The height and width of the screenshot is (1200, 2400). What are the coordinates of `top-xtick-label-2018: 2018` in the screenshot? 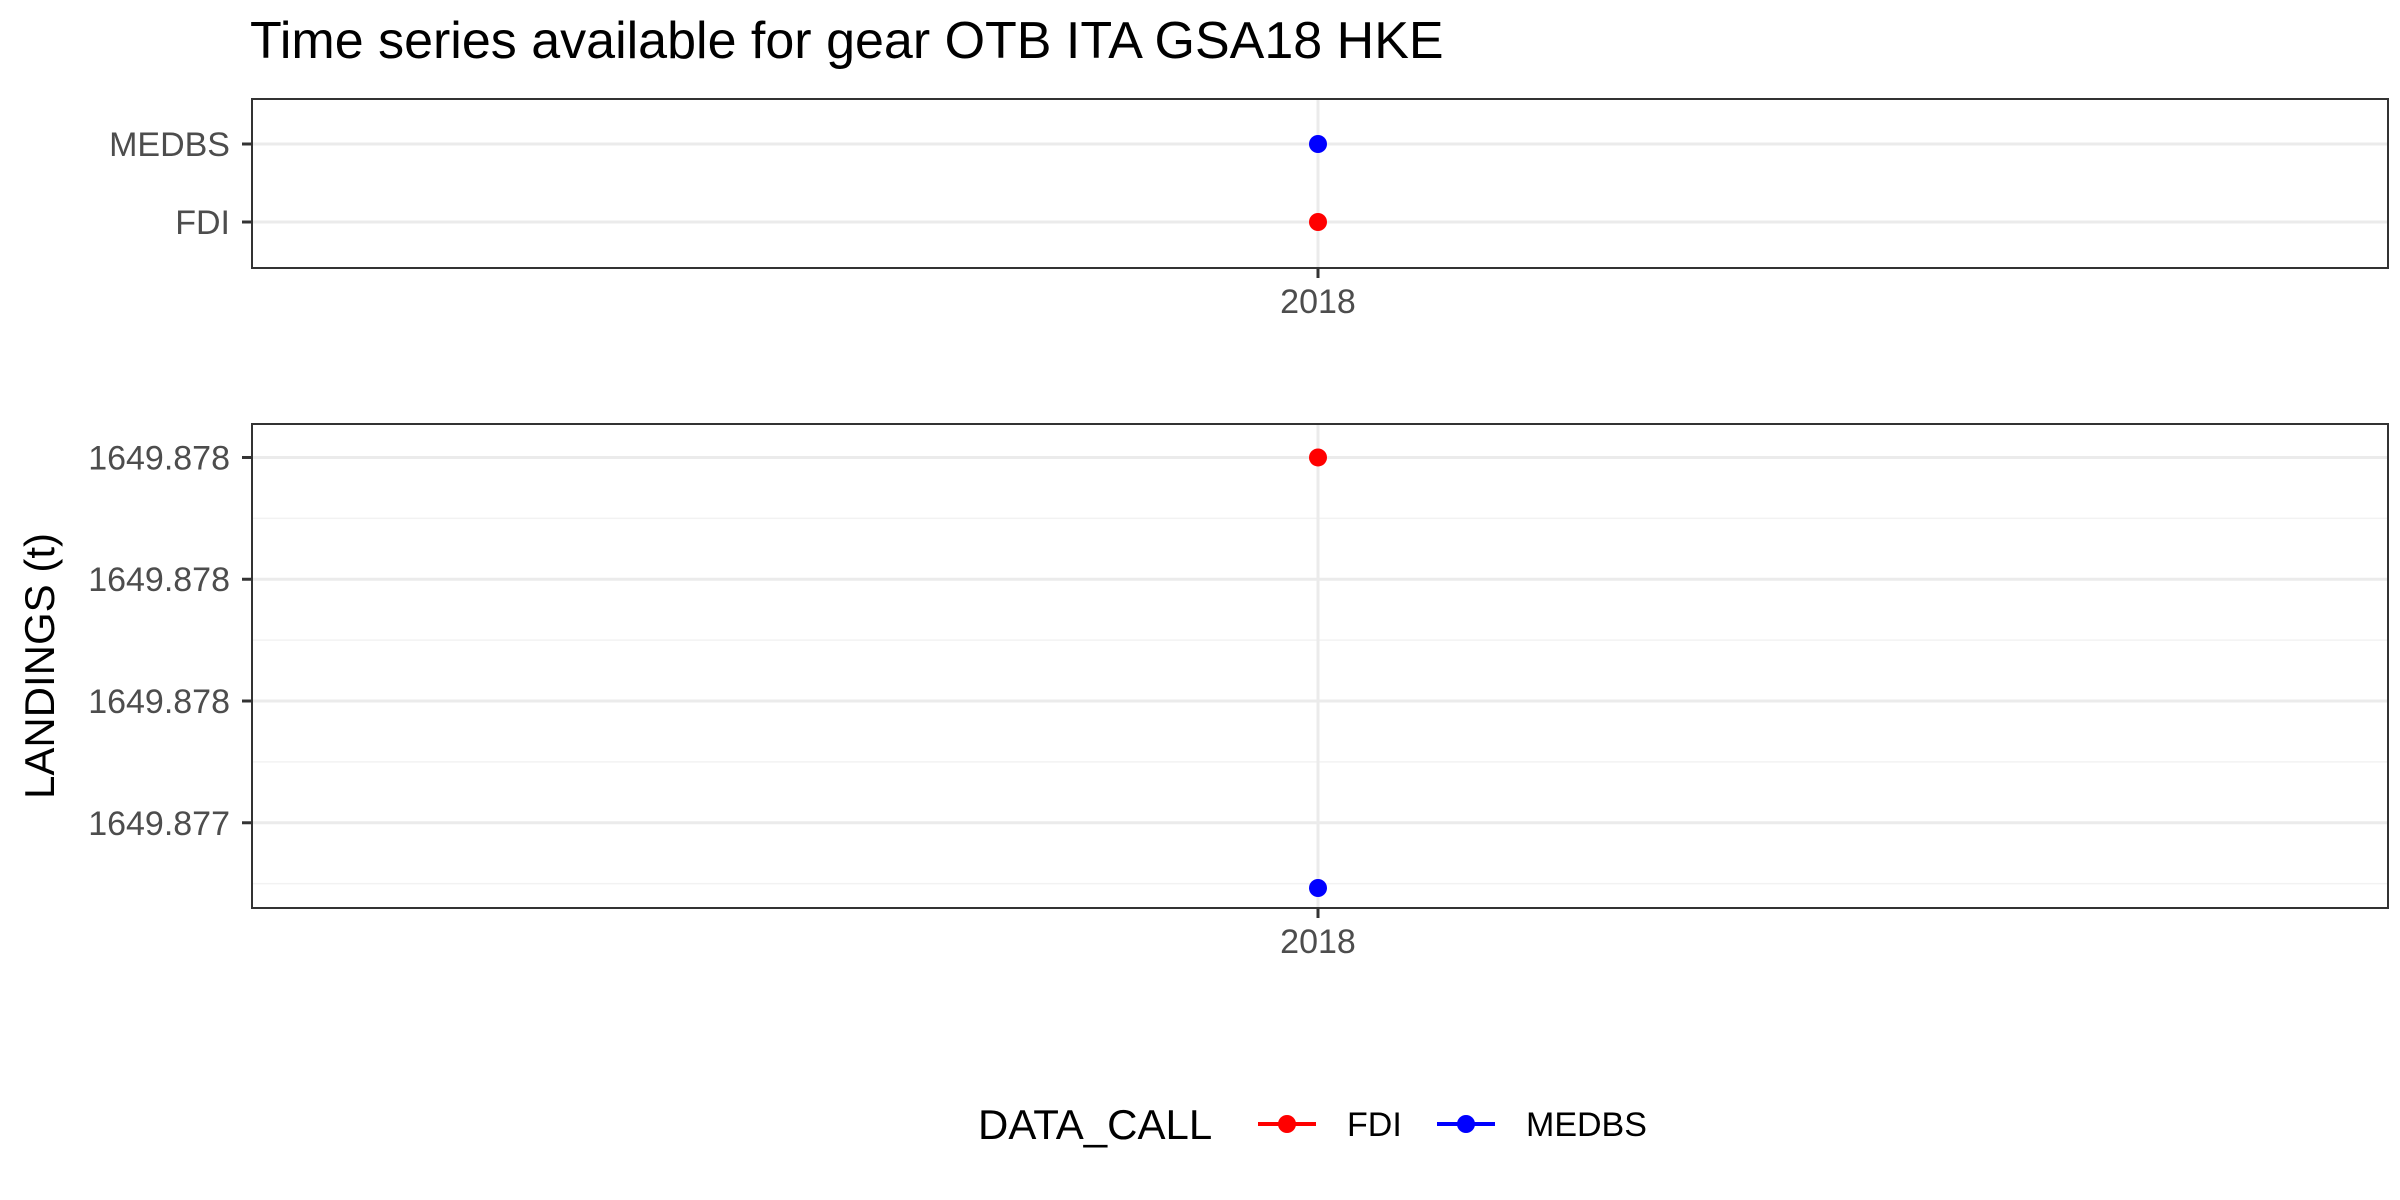 It's located at (1318, 302).